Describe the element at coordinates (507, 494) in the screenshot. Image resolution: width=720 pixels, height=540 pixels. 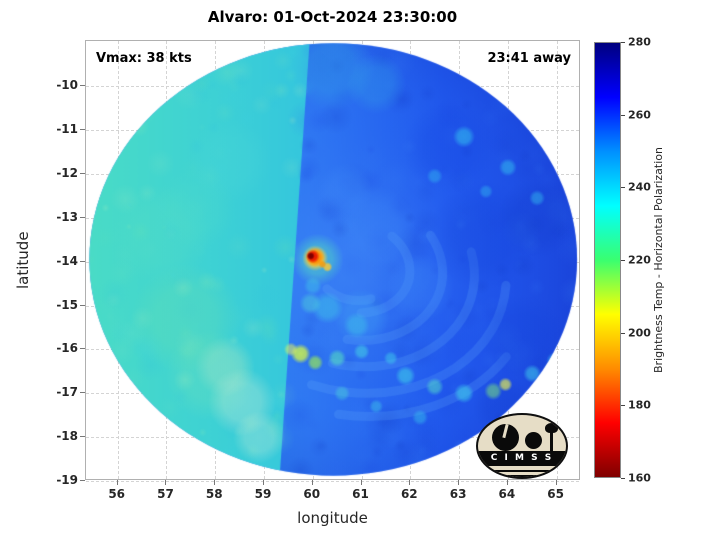
I see `x-tick-label: 64` at that location.